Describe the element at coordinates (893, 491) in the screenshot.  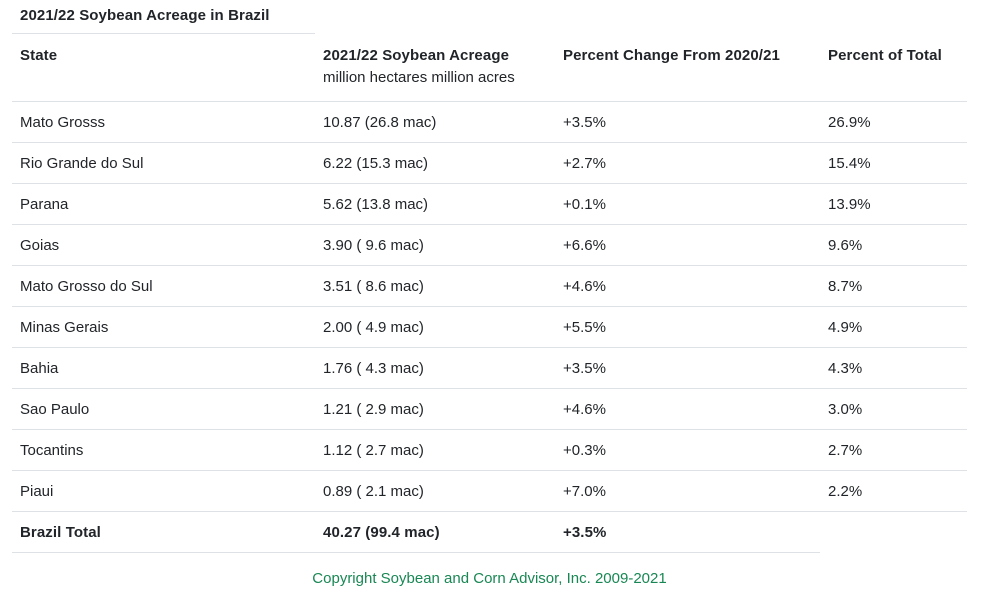
I see `pct-total-cell: 2.2%` at that location.